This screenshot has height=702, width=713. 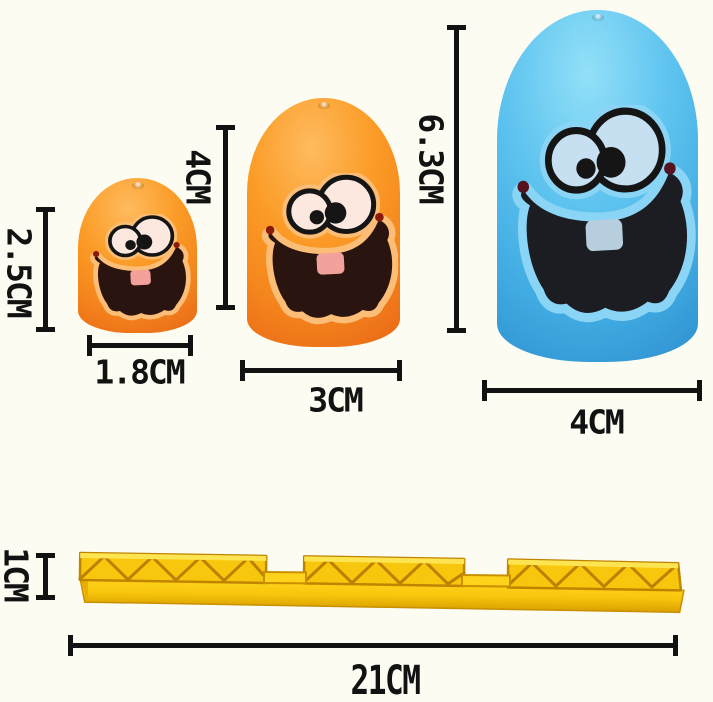 What do you see at coordinates (225, 217) in the screenshot?
I see `medium-toy-height-line` at bounding box center [225, 217].